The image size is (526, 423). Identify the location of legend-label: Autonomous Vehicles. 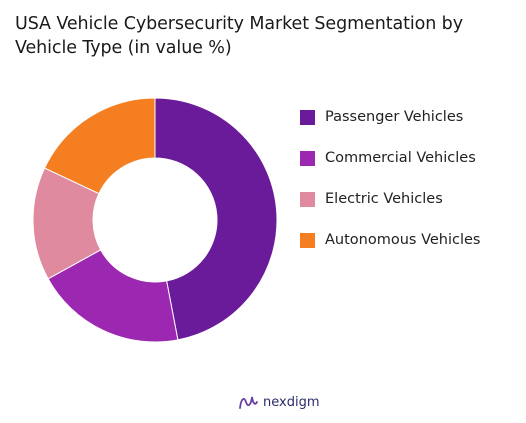
(403, 240).